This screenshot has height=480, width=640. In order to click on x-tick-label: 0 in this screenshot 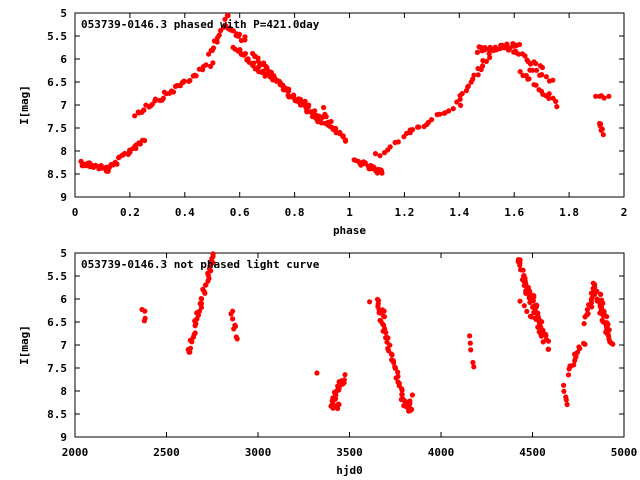, I will do `click(75, 212)`.